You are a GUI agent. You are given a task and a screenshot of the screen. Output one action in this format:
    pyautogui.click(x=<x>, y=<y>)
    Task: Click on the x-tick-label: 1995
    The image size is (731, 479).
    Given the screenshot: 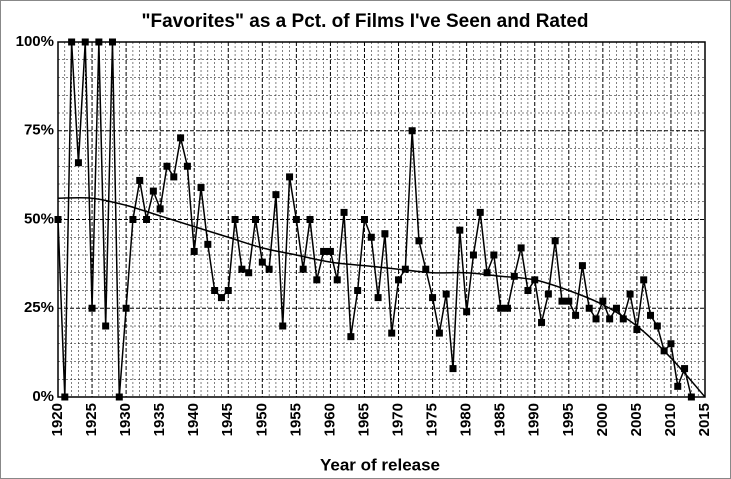 What is the action you would take?
    pyautogui.click(x=568, y=419)
    